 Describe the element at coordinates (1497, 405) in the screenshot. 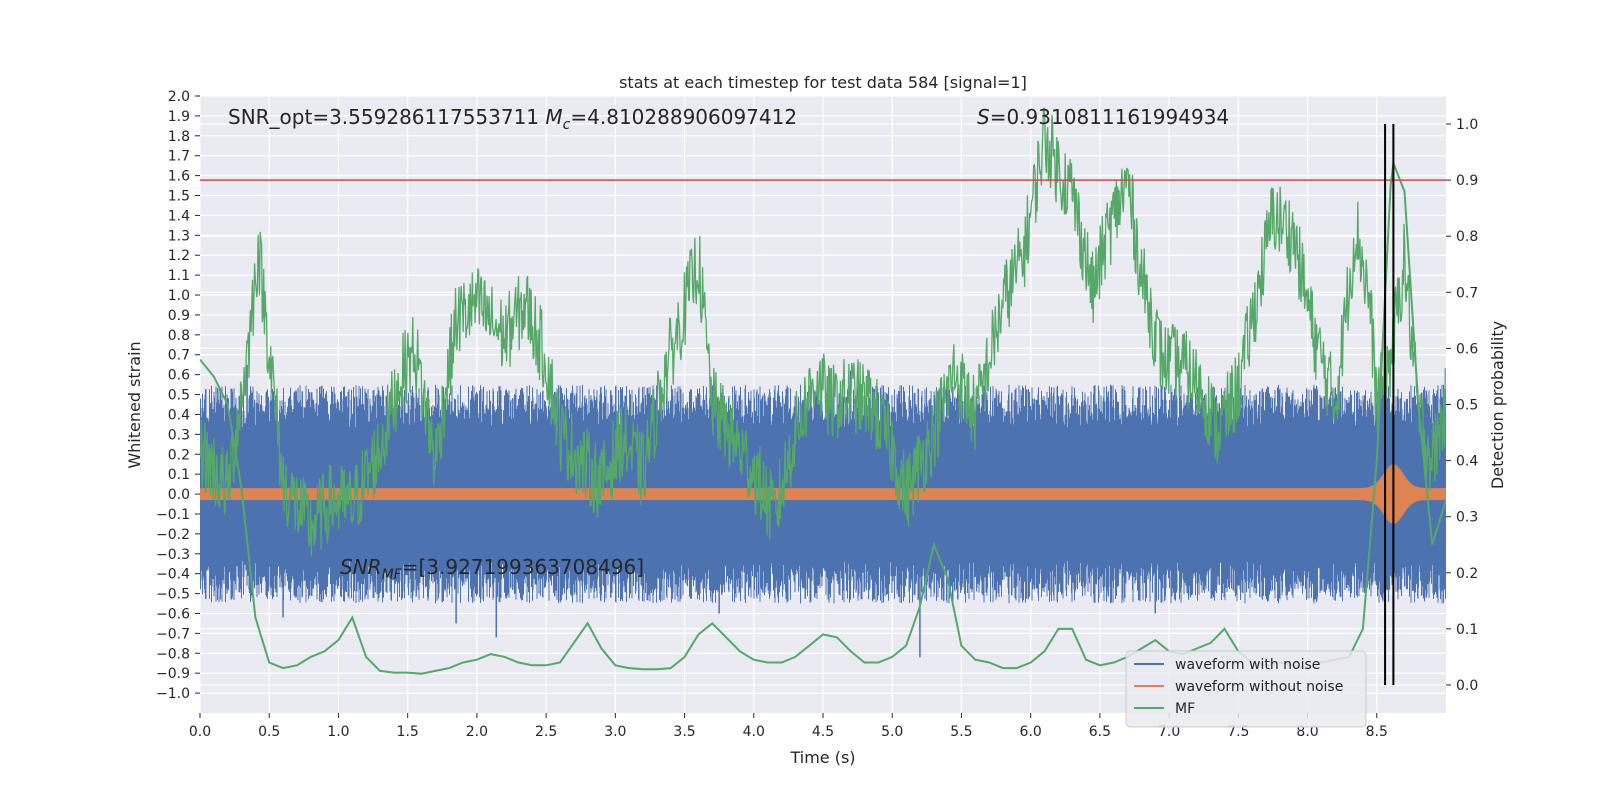

I see `right-axis-label: Detection probability` at that location.